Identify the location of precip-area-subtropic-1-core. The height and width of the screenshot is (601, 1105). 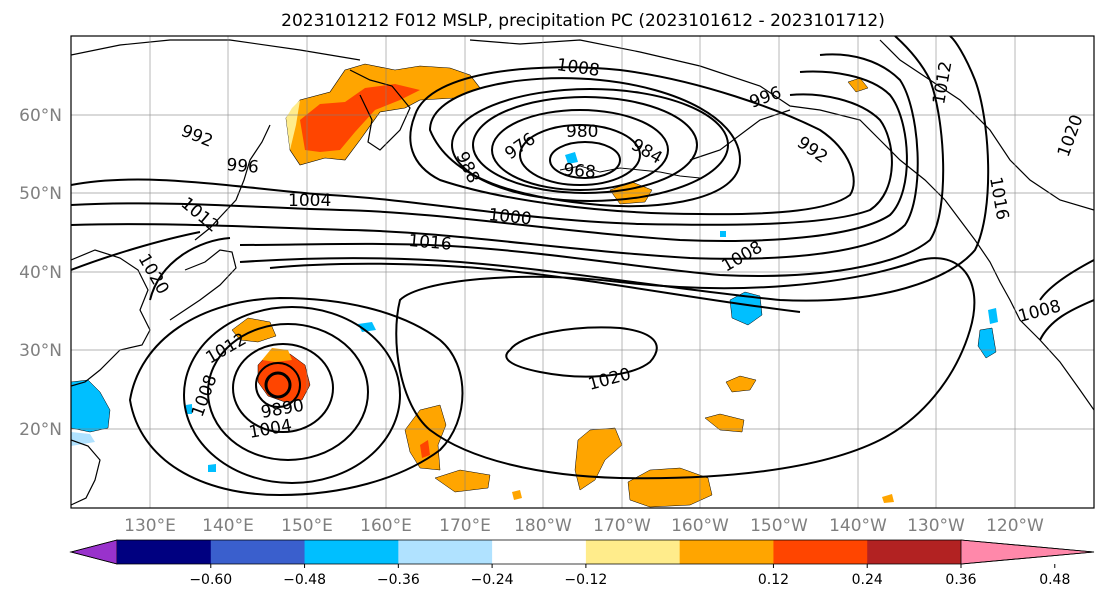
(425, 449).